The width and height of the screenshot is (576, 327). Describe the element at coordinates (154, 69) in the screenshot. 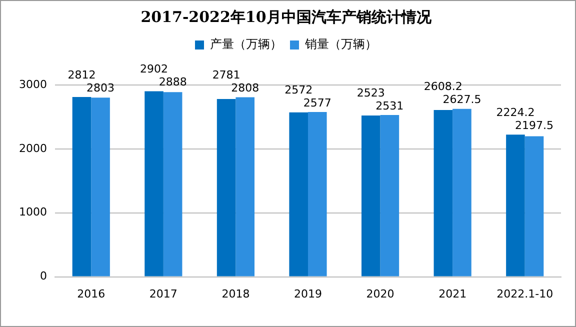

I see `data-label: 2902` at that location.